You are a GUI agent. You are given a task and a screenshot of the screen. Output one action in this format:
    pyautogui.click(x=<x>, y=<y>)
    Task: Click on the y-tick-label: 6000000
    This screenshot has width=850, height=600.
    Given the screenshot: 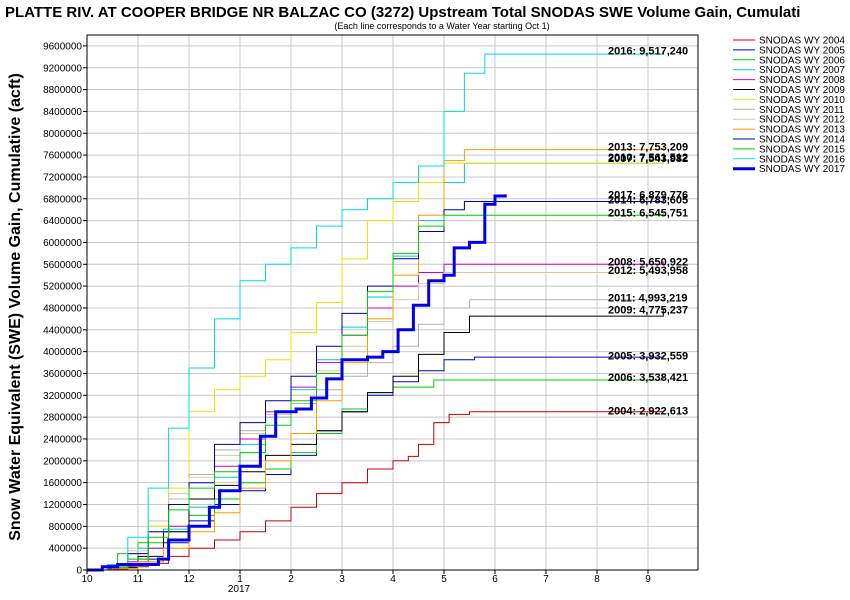 What is the action you would take?
    pyautogui.click(x=62, y=243)
    